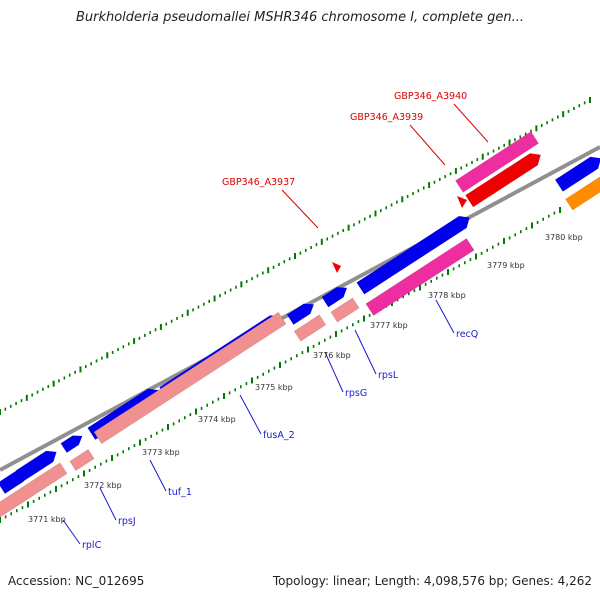  I want to click on gene-label-gbp346_a3937: GBP346_A3937, so click(258, 182).